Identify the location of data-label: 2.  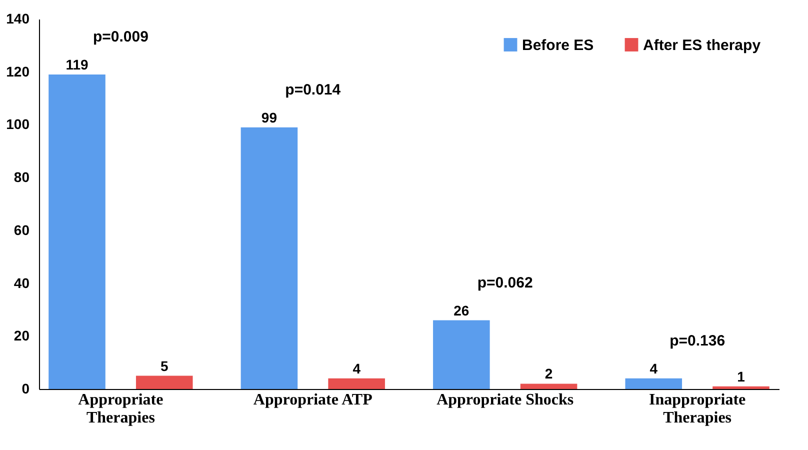
(548, 374).